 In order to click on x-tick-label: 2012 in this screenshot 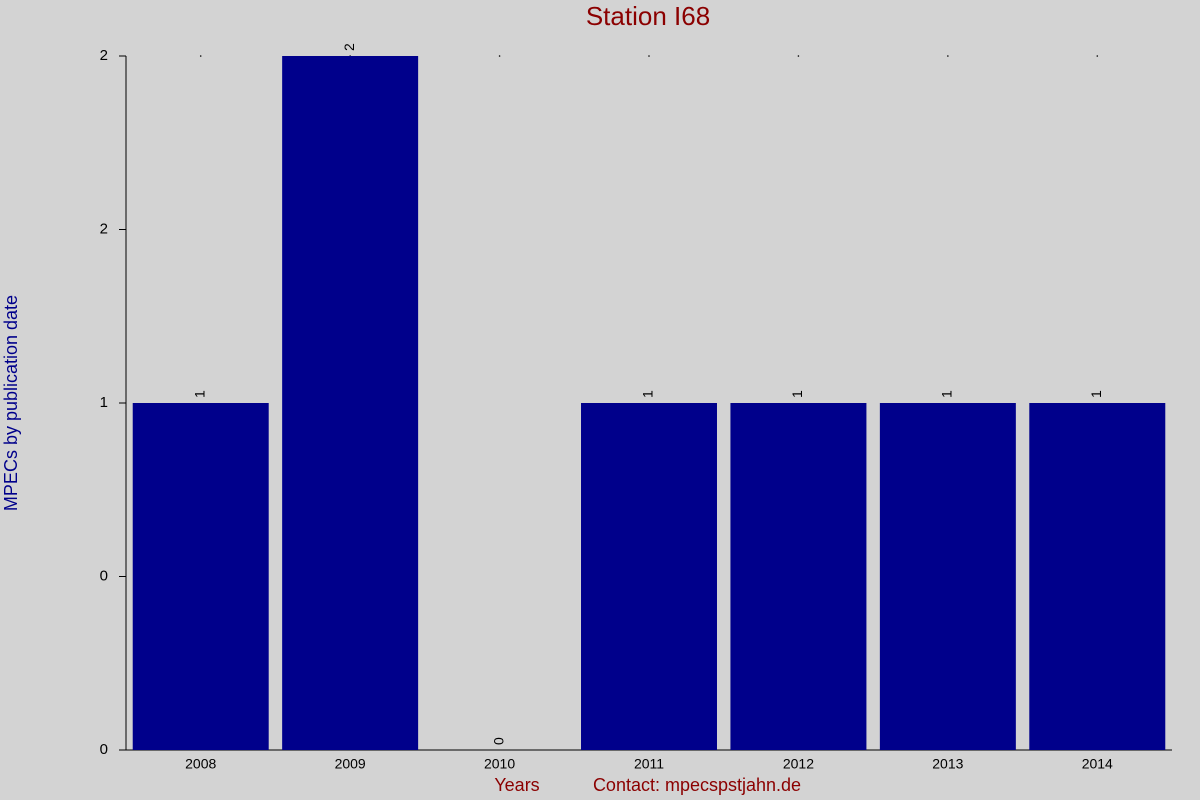, I will do `click(798, 764)`.